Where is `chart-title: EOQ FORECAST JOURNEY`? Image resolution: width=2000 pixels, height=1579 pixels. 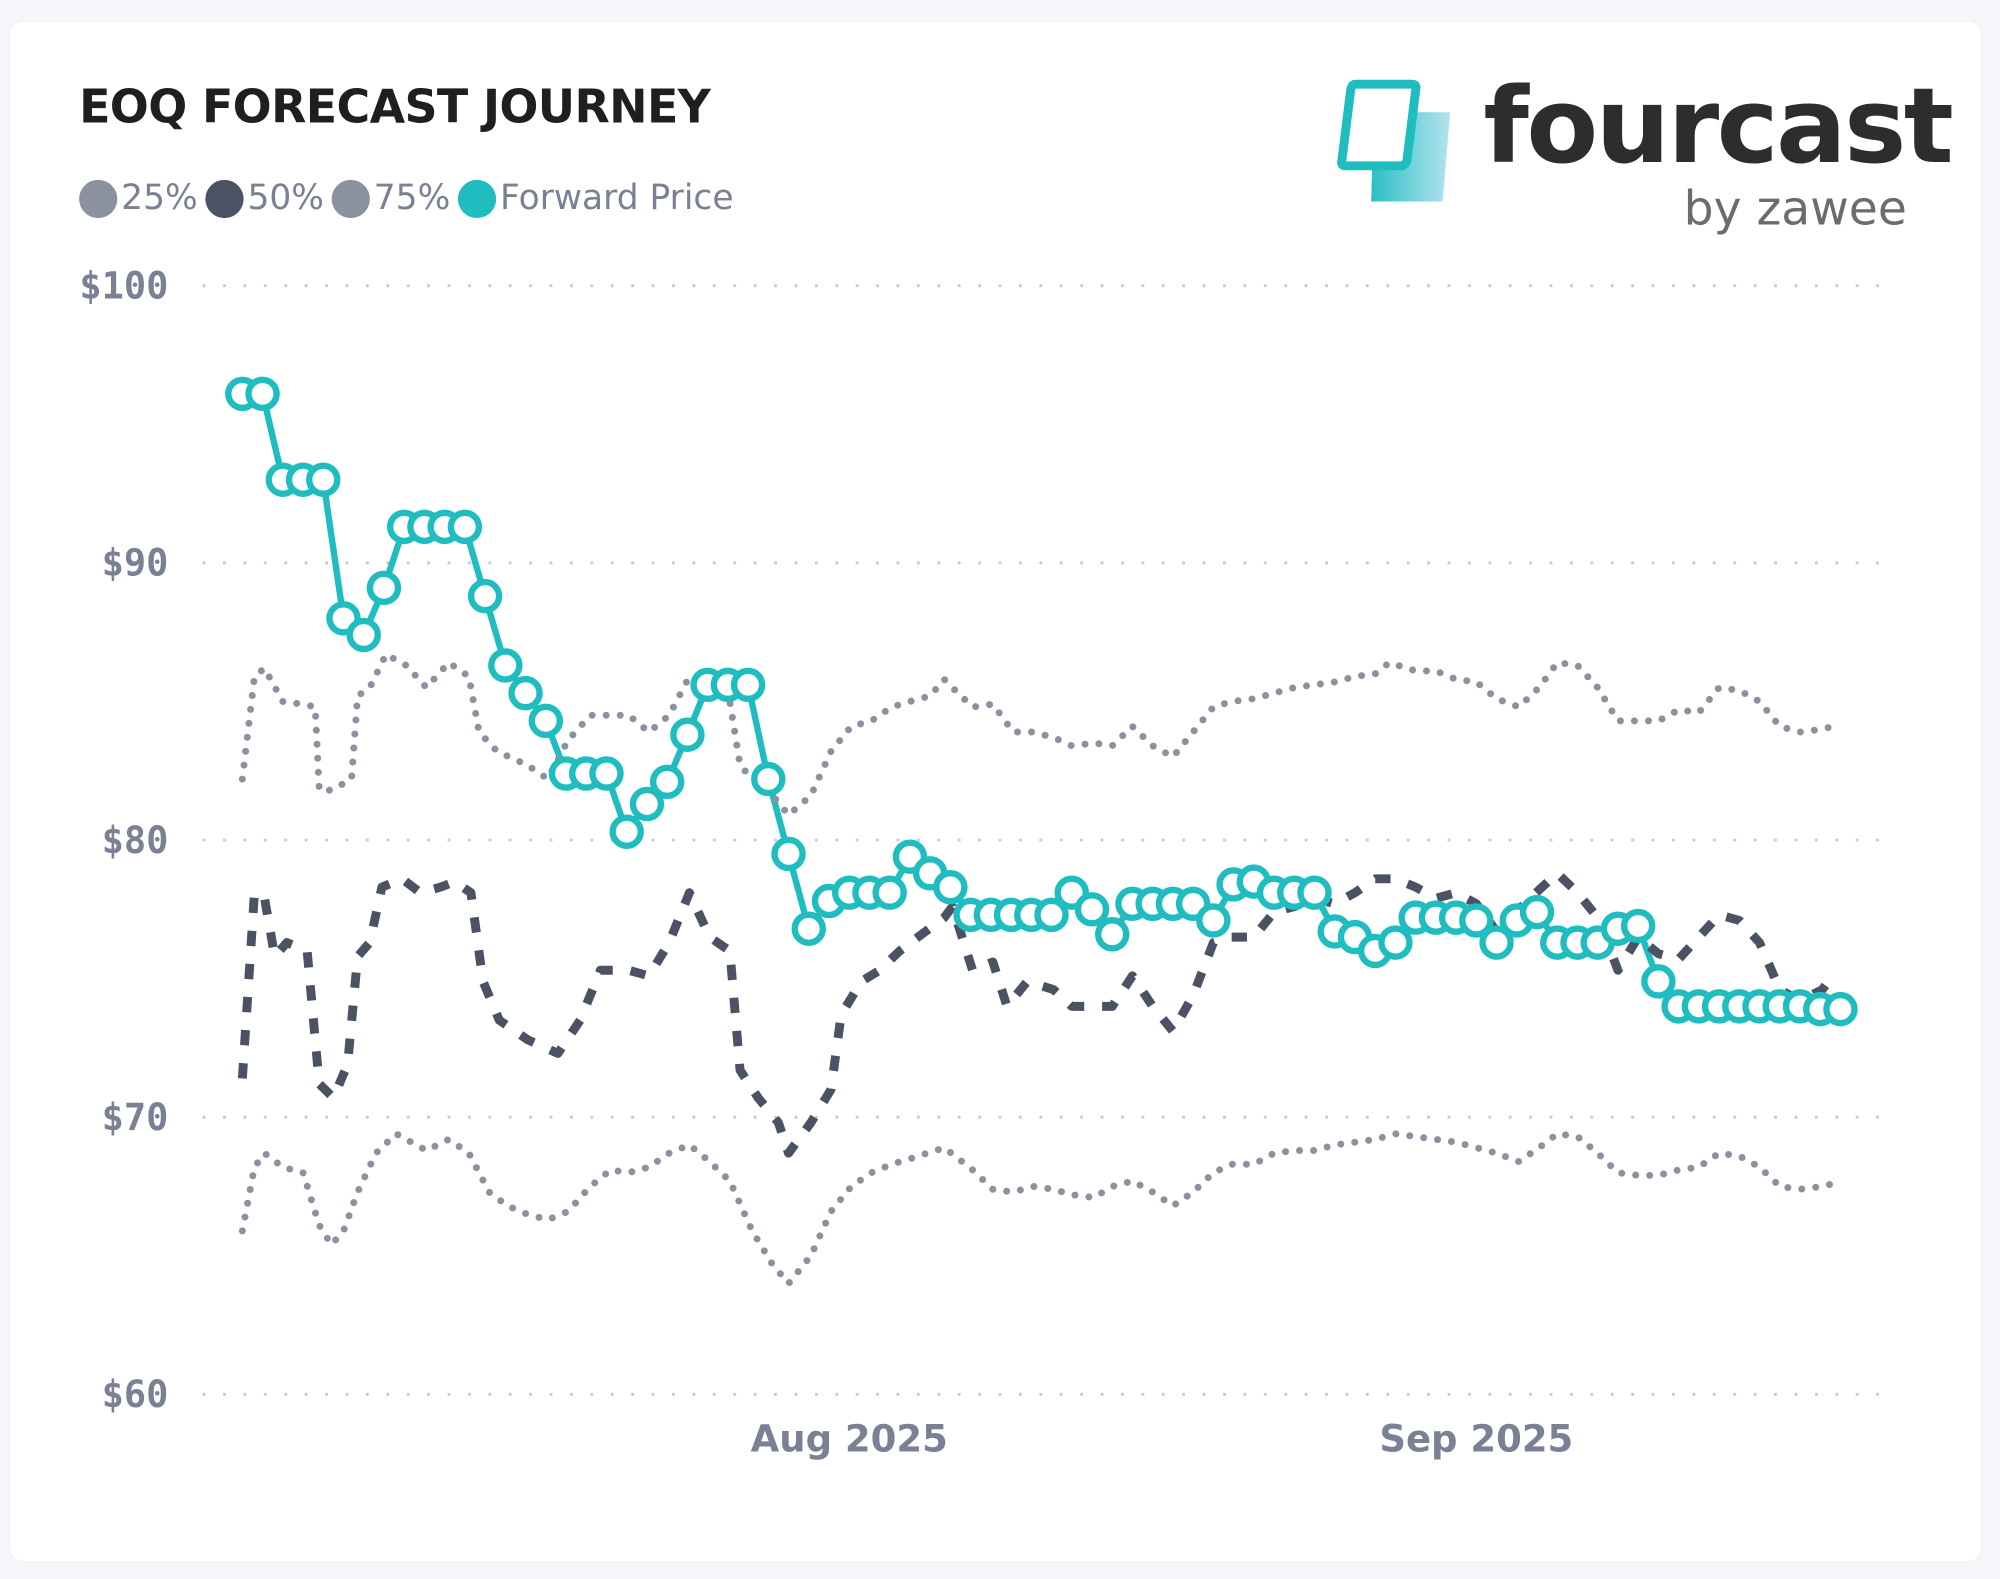
chart-title: EOQ FORECAST JOURNEY is located at coordinates (395, 107).